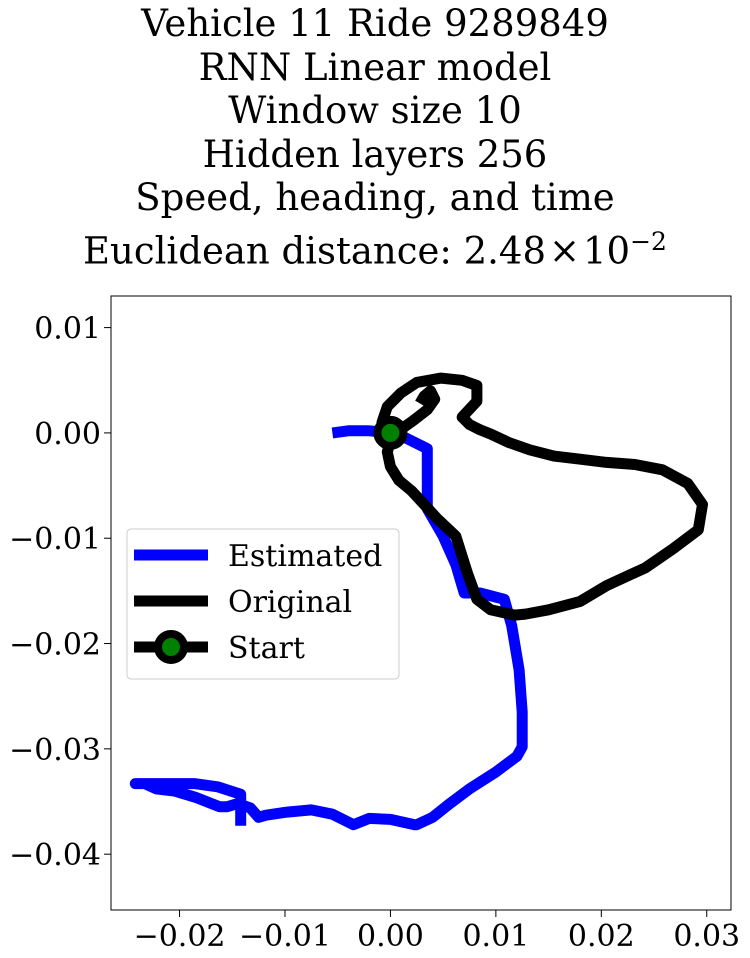 The image size is (750, 958). Describe the element at coordinates (180, 936) in the screenshot. I see `x-tick-label: −0.02` at that location.